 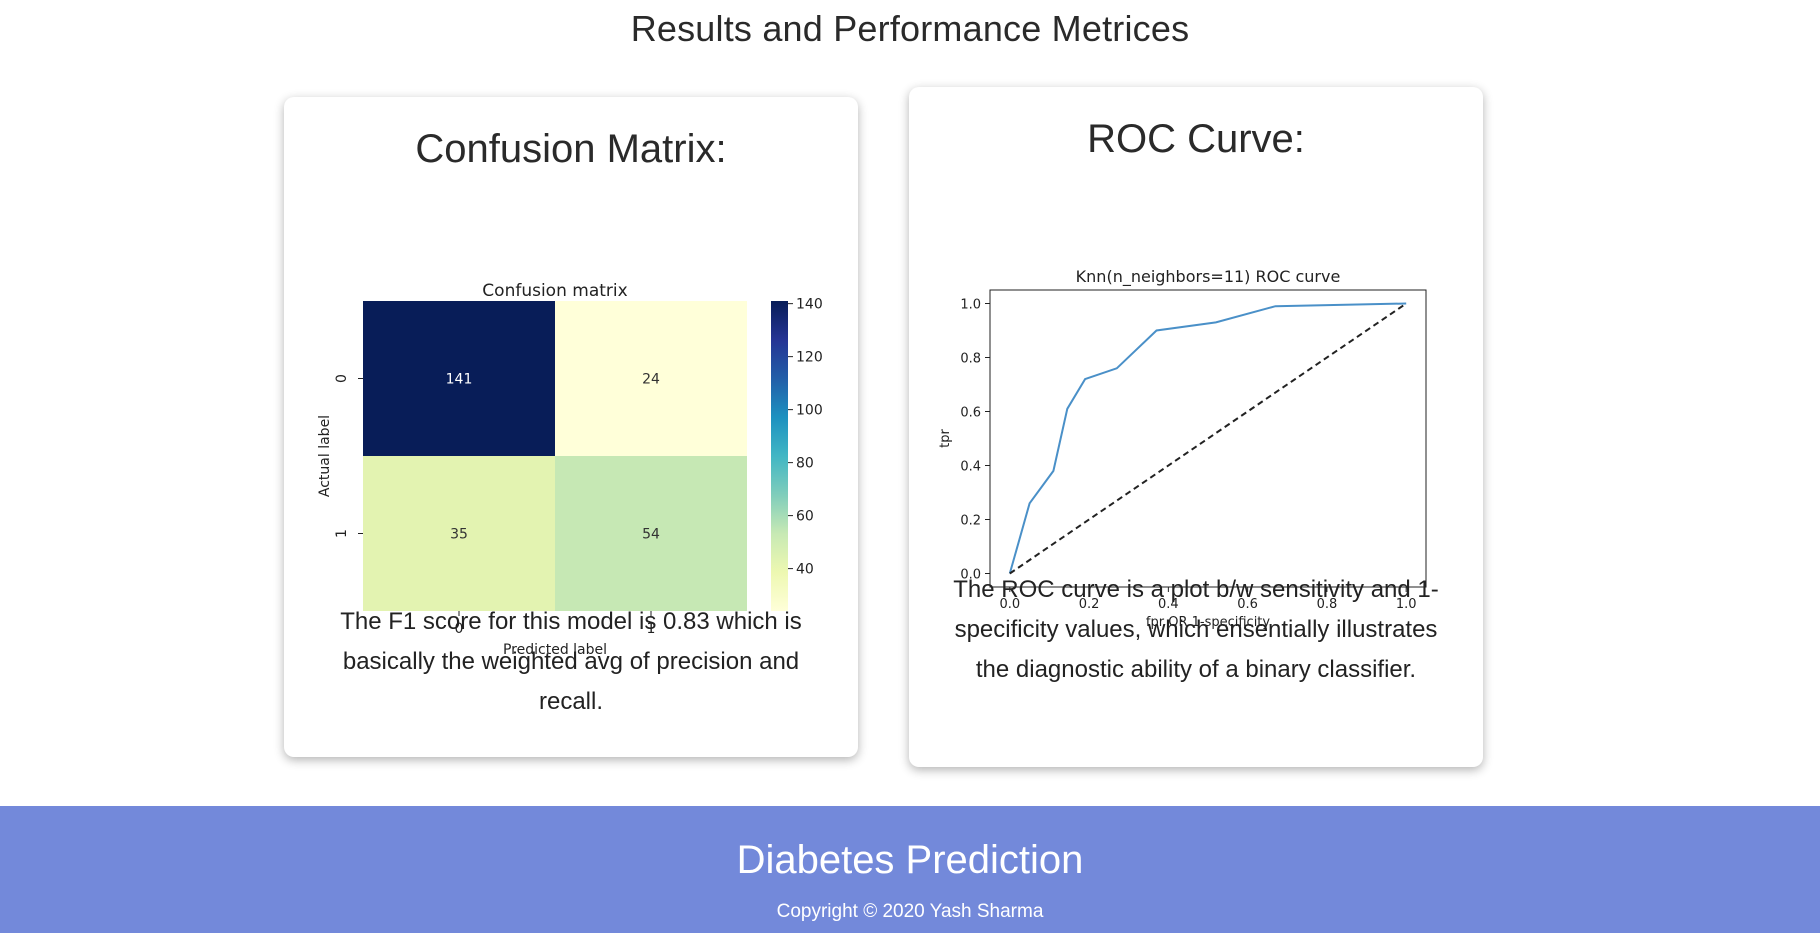 What do you see at coordinates (945, 438) in the screenshot?
I see `y-axis-label: tpr` at bounding box center [945, 438].